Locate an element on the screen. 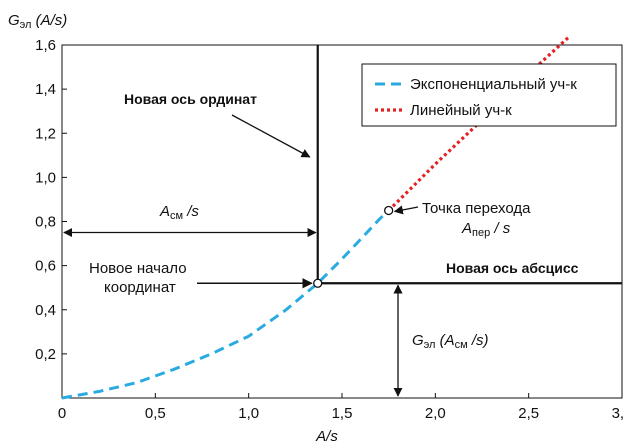 This screenshot has width=624, height=446. new-x-axis-label: Новая ось абсцисс is located at coordinates (512, 268).